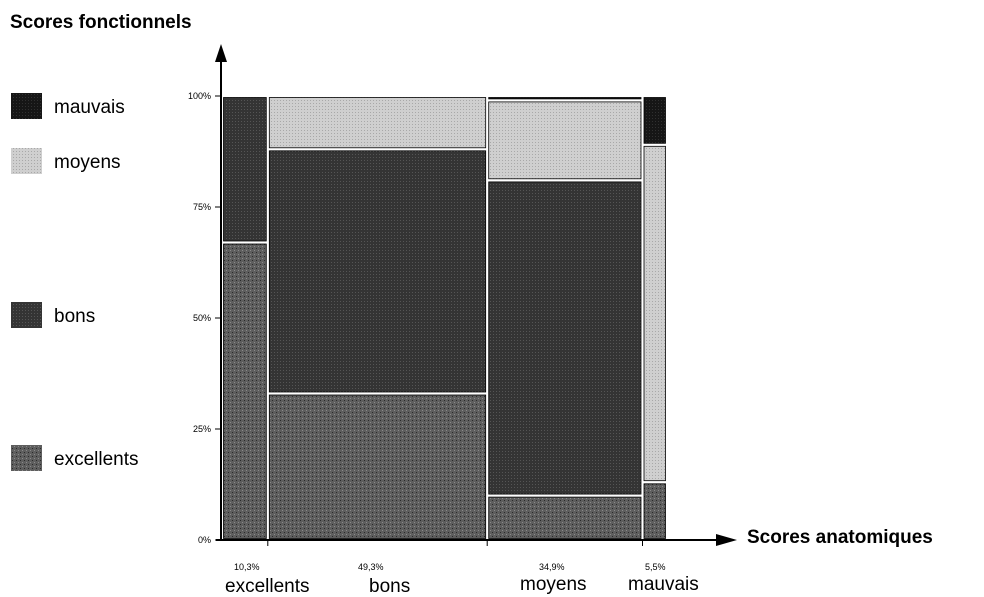 The height and width of the screenshot is (597, 984). What do you see at coordinates (89, 107) in the screenshot?
I see `legend-label-mauvais: mauvais` at bounding box center [89, 107].